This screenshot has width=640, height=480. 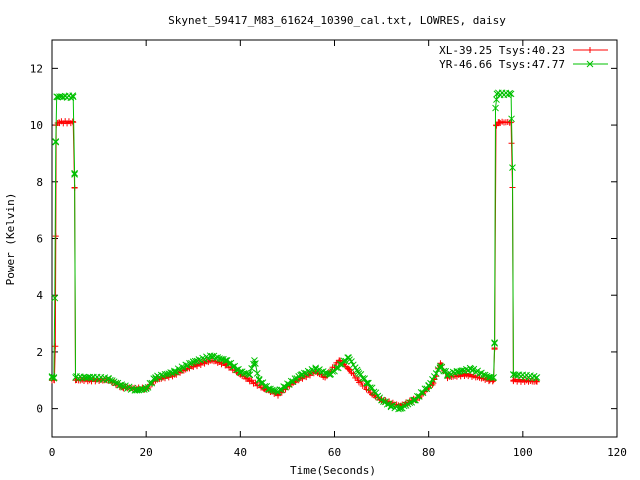 I want to click on y-tick-label: 4, so click(x=39, y=295).